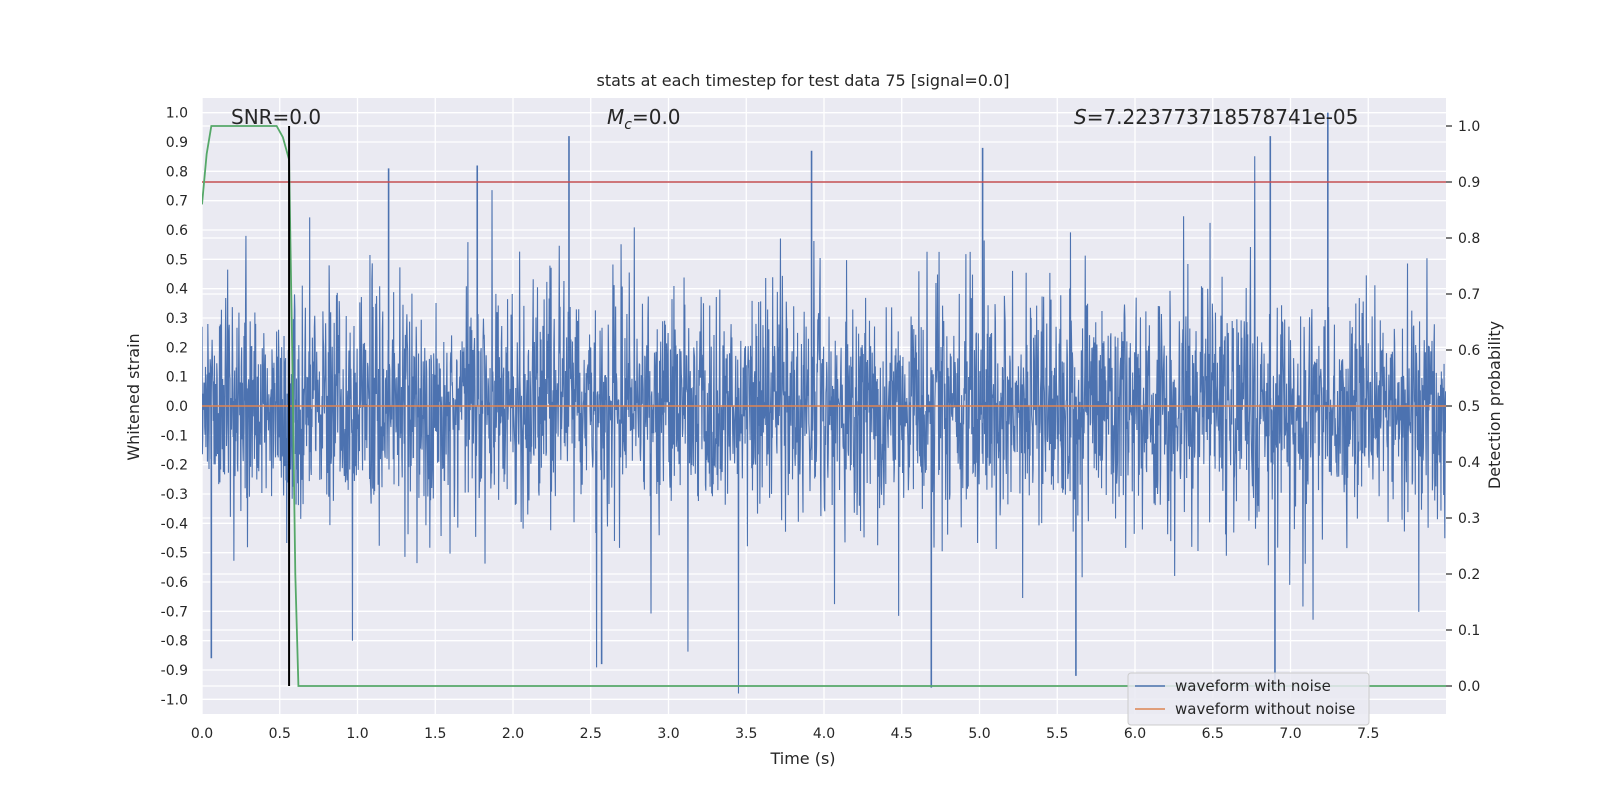 The width and height of the screenshot is (1600, 800). Describe the element at coordinates (177, 143) in the screenshot. I see `y-tick-label: 0.9` at that location.